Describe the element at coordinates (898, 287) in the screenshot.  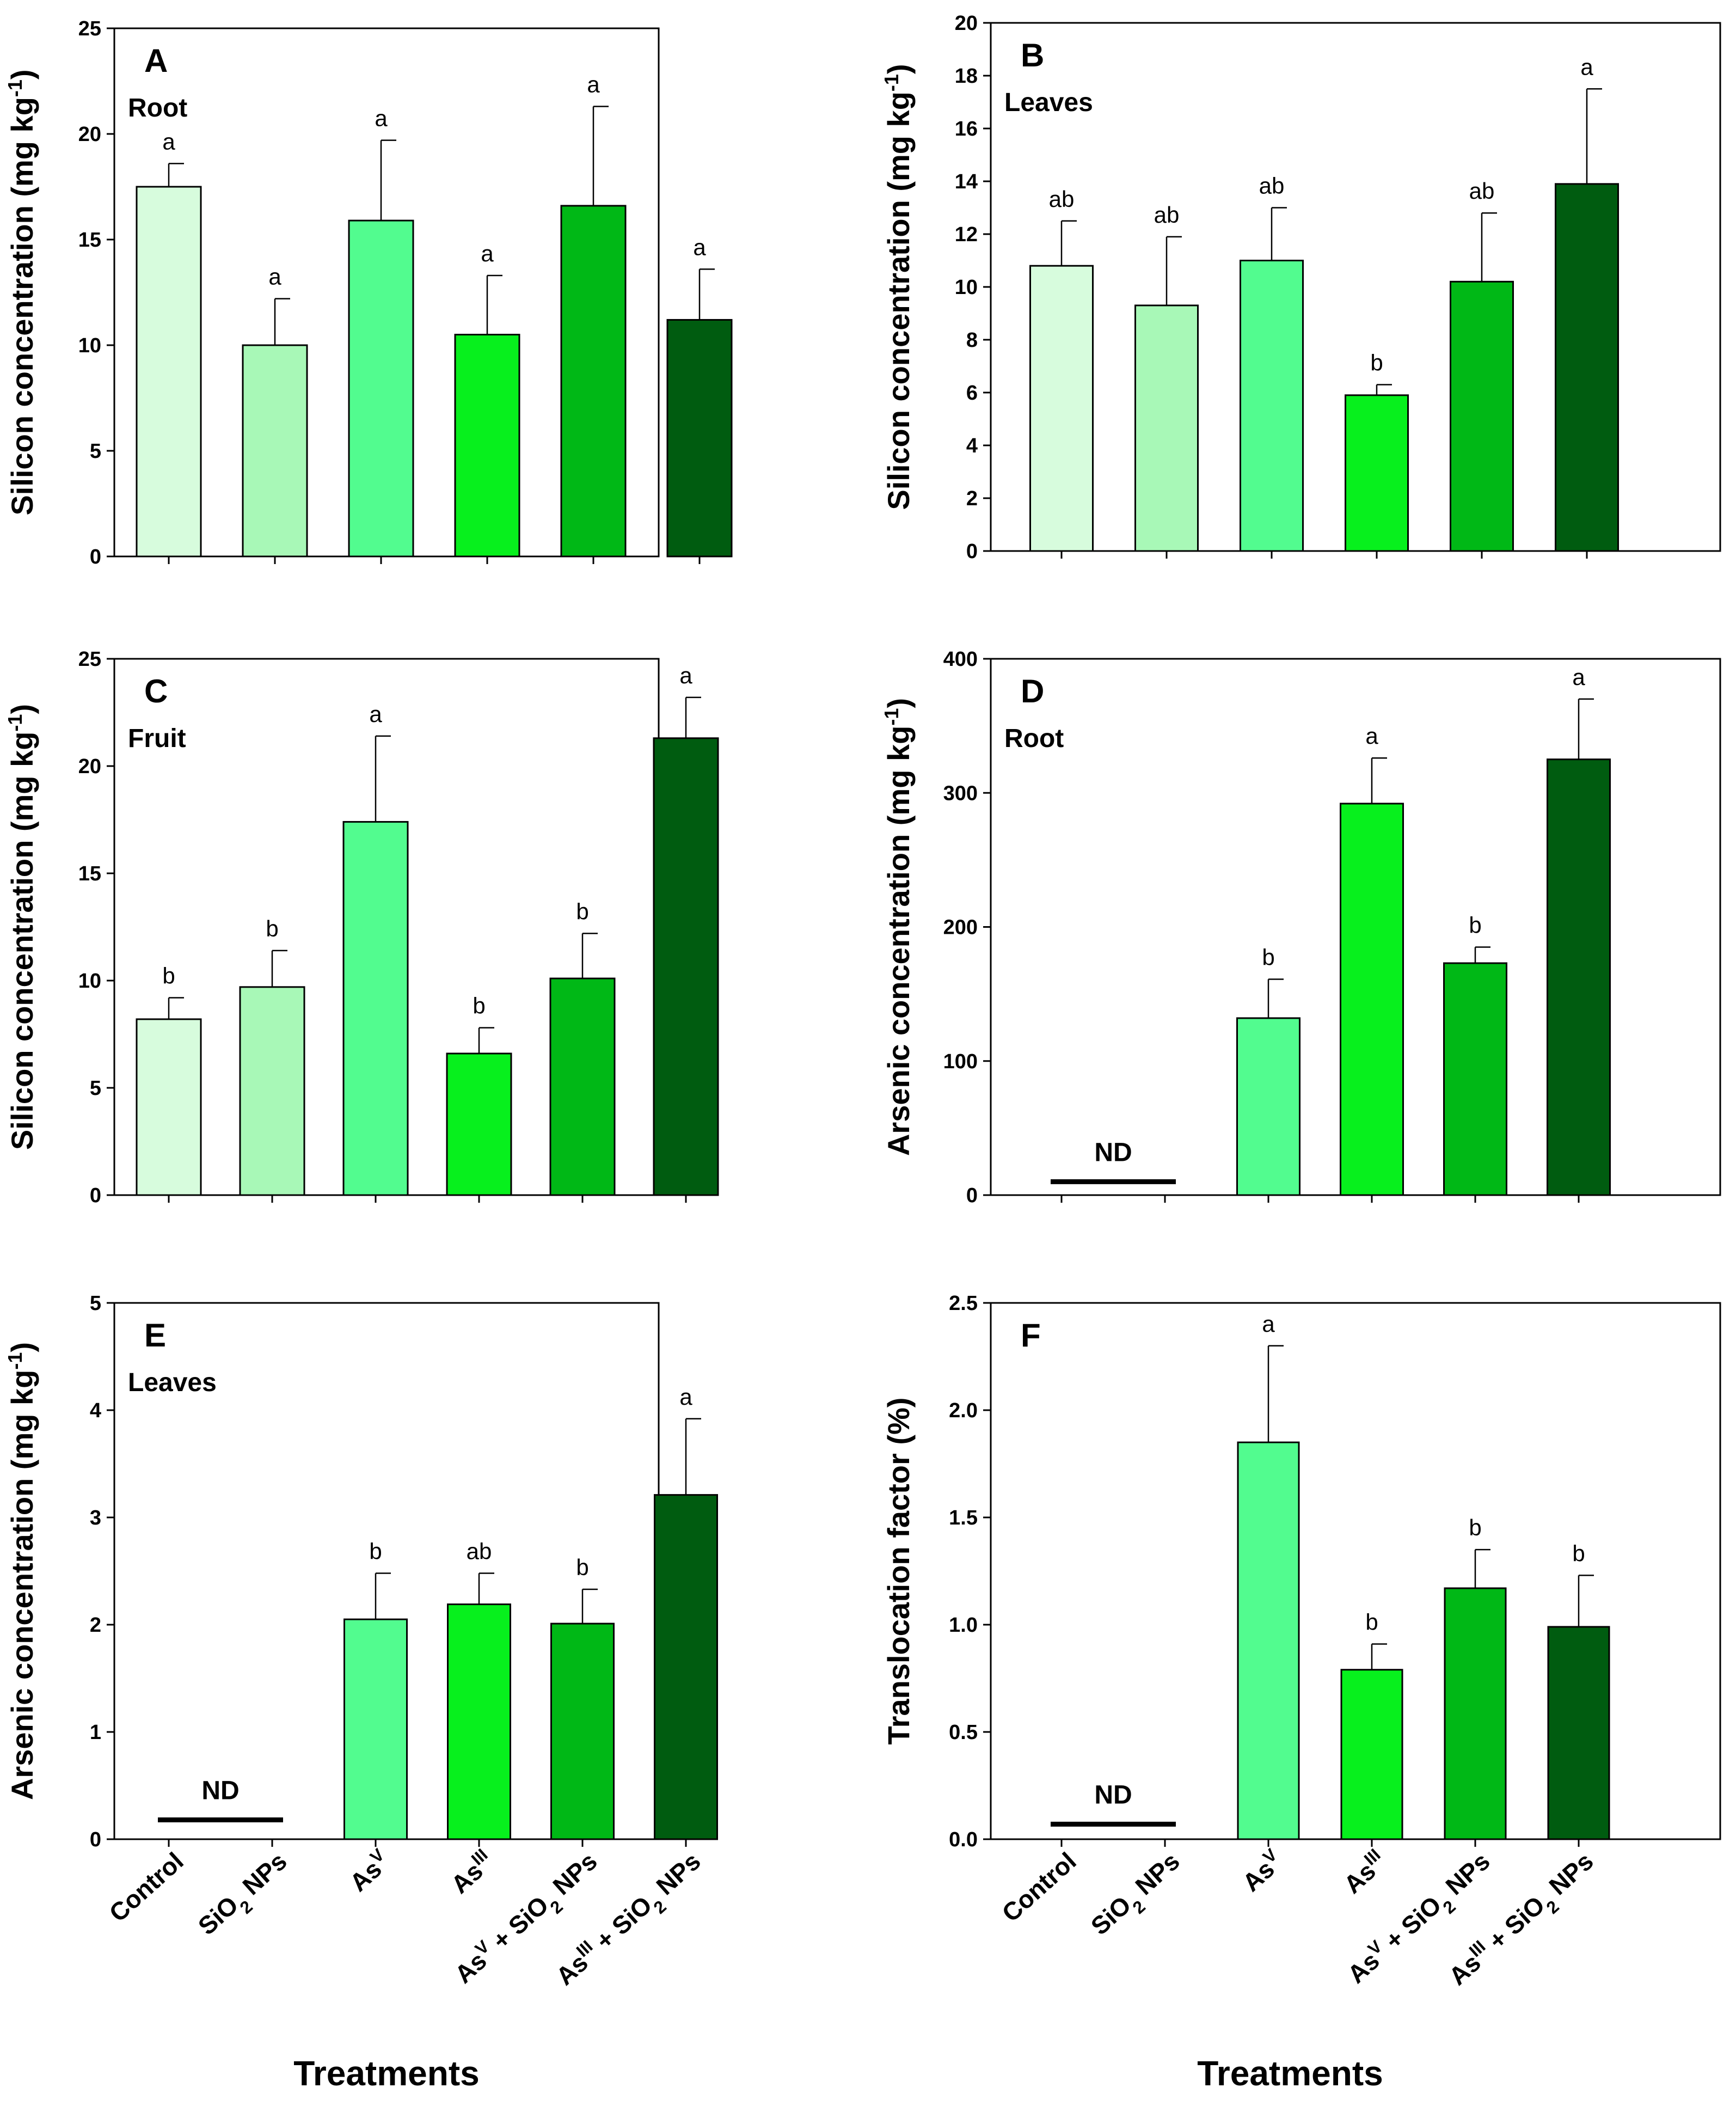
I see `y-axis-label: Silicon concentration (mg kg-1)` at that location.